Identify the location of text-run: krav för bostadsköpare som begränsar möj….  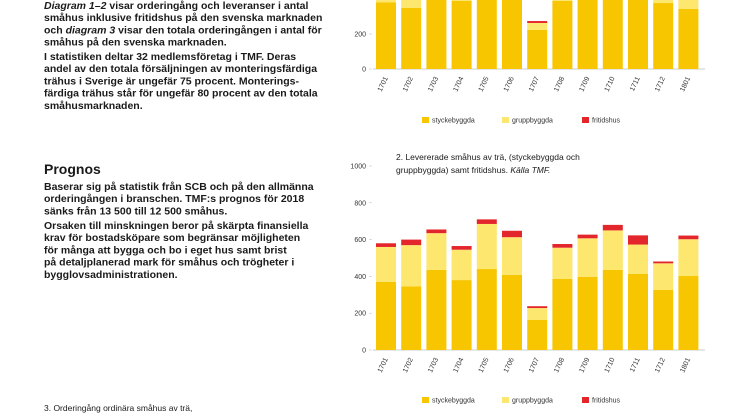
(172, 238).